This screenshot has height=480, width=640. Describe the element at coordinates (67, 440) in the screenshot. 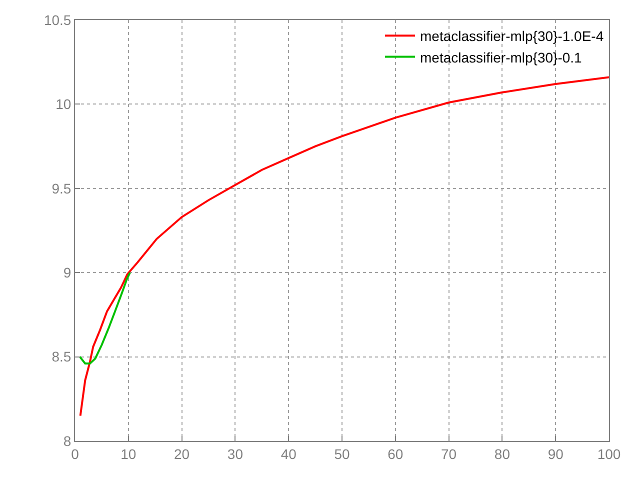

I see `y-tick-label: 8` at that location.